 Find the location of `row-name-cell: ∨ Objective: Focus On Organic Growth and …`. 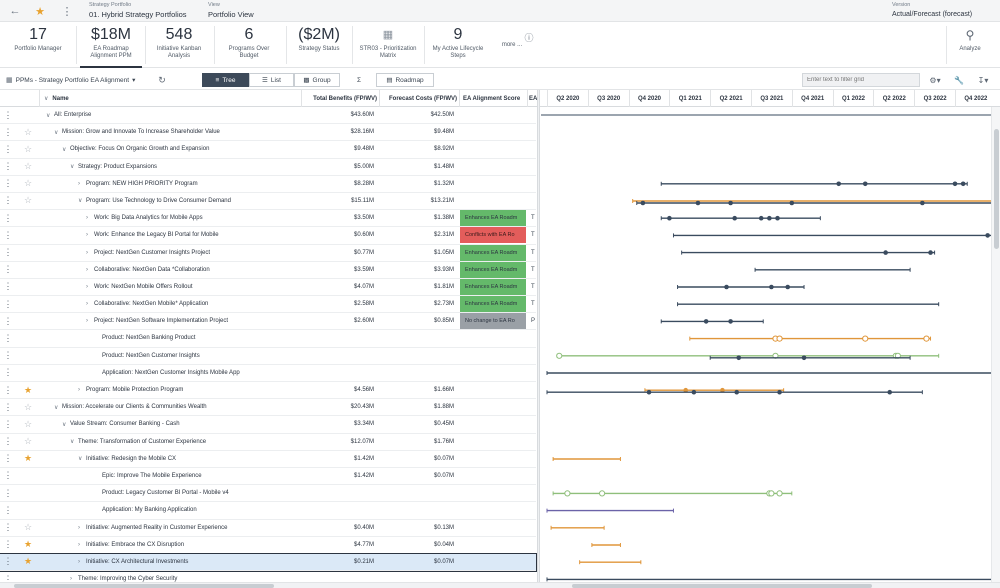

row-name-cell: ∨ Objective: Focus On Organic Growth and … is located at coordinates (170, 149).